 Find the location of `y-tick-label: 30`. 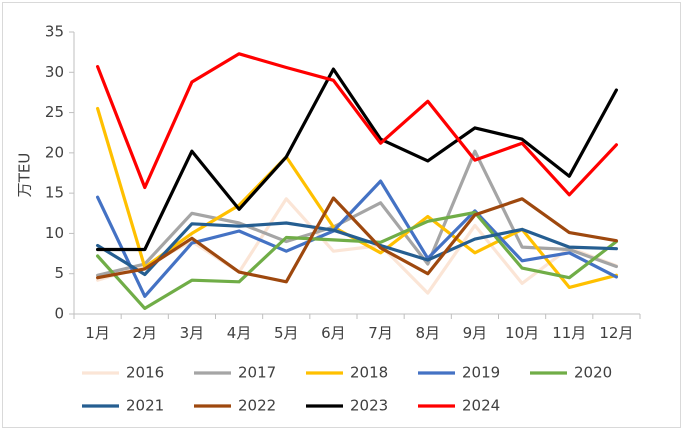

y-tick-label: 30 is located at coordinates (54, 72).